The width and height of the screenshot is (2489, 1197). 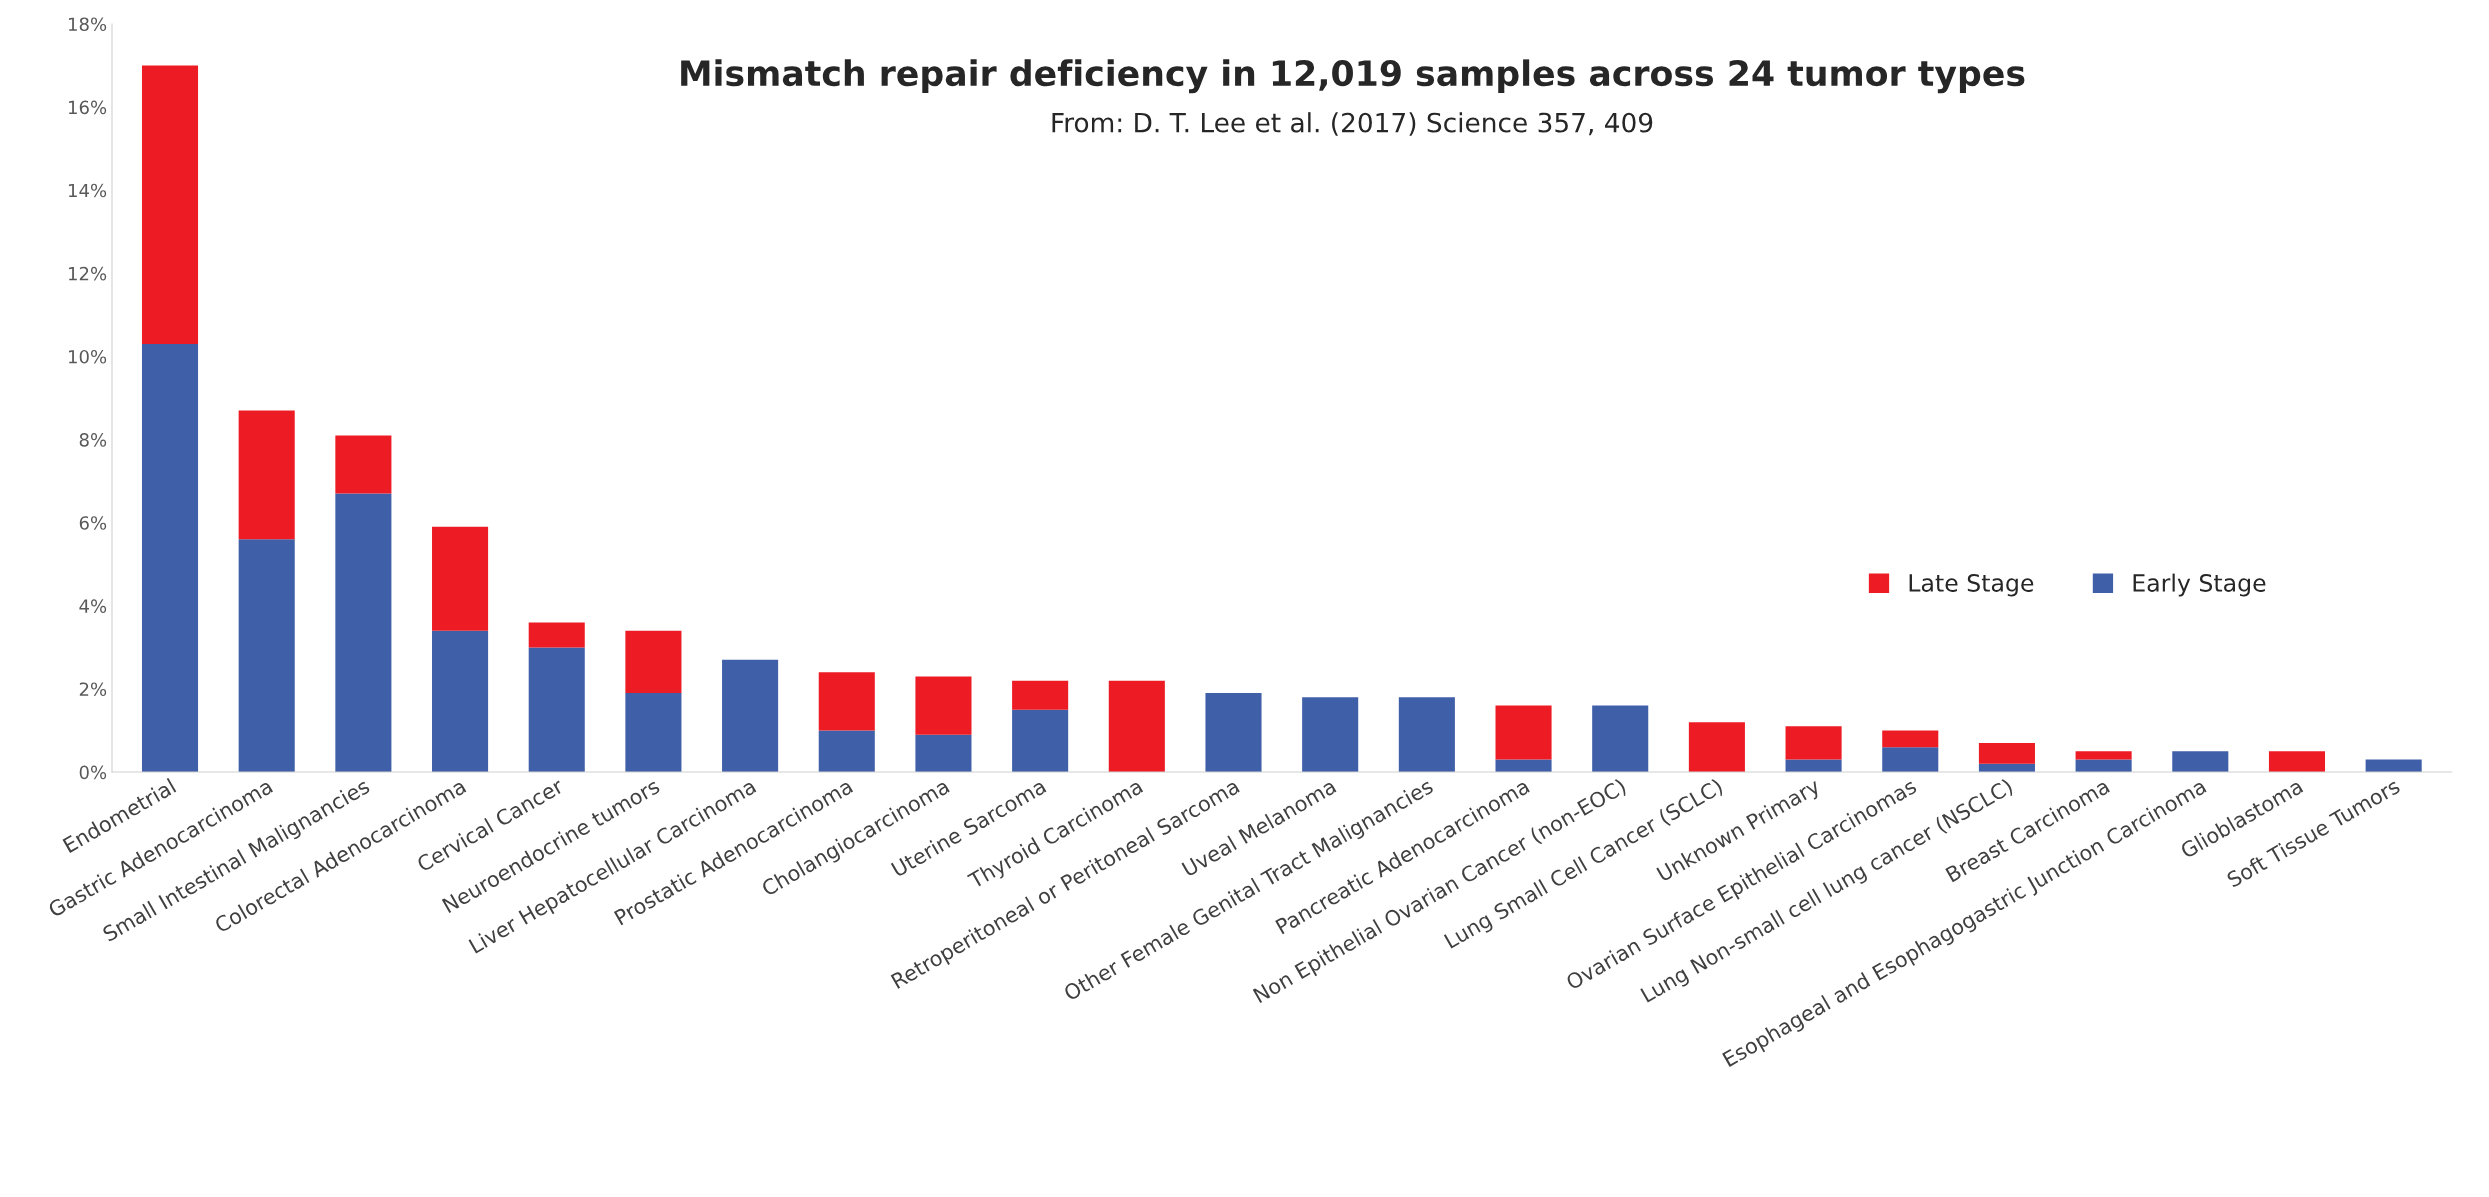 I want to click on text: From: D. T. Lee et al. (2017) Science 357, 409, so click(x=1352, y=124).